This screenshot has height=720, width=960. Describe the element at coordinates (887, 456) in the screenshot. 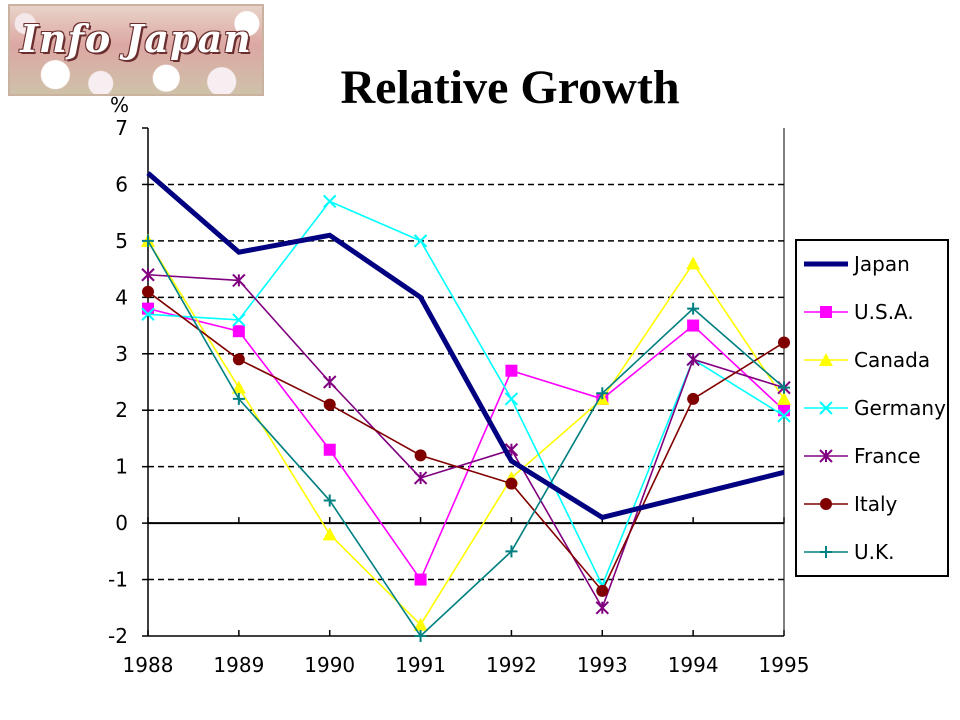

I see `legend-label-france: France` at that location.